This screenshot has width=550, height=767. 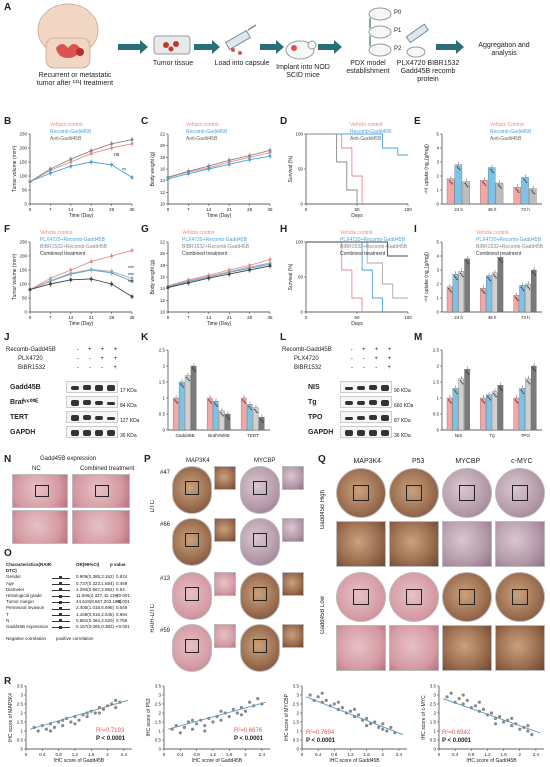 What do you see at coordinates (163, 366) in the screenshot?
I see `y-tick-label: 2` at bounding box center [163, 366].